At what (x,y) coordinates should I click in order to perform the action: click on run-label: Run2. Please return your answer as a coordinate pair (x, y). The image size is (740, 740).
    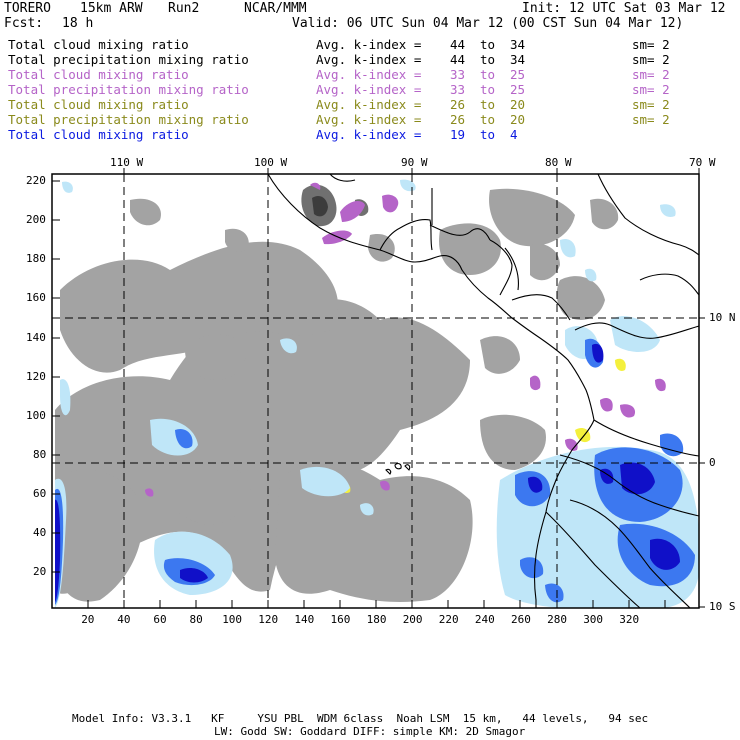
    Looking at the image, I should click on (184, 8).